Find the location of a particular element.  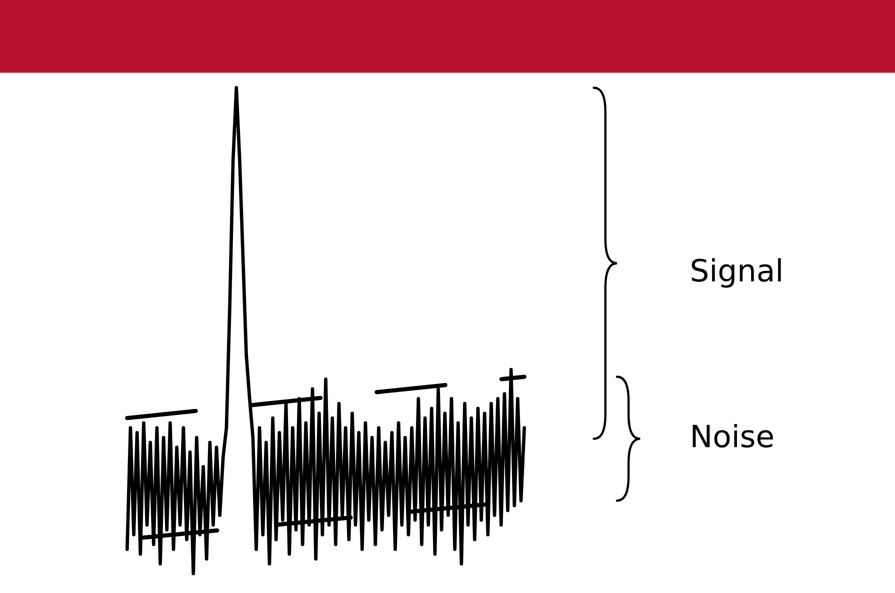

text: Signal is located at coordinates (736, 273).